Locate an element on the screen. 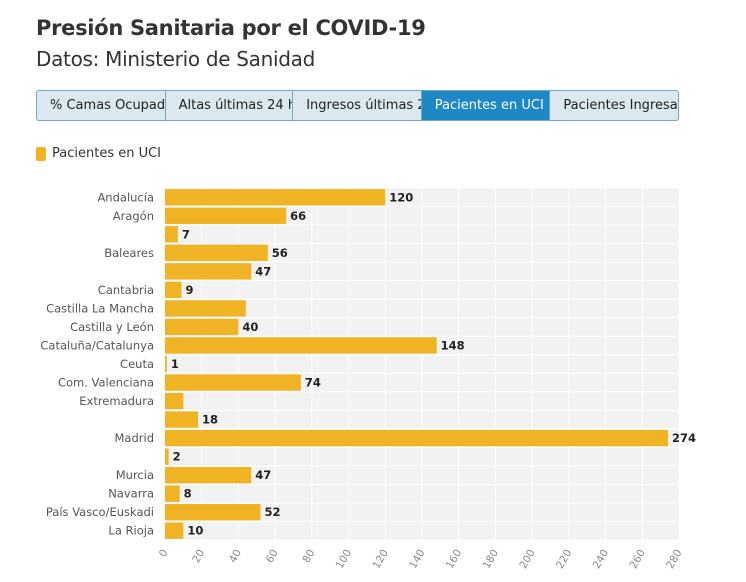 The height and width of the screenshot is (582, 746). legend-swatch is located at coordinates (41, 153).